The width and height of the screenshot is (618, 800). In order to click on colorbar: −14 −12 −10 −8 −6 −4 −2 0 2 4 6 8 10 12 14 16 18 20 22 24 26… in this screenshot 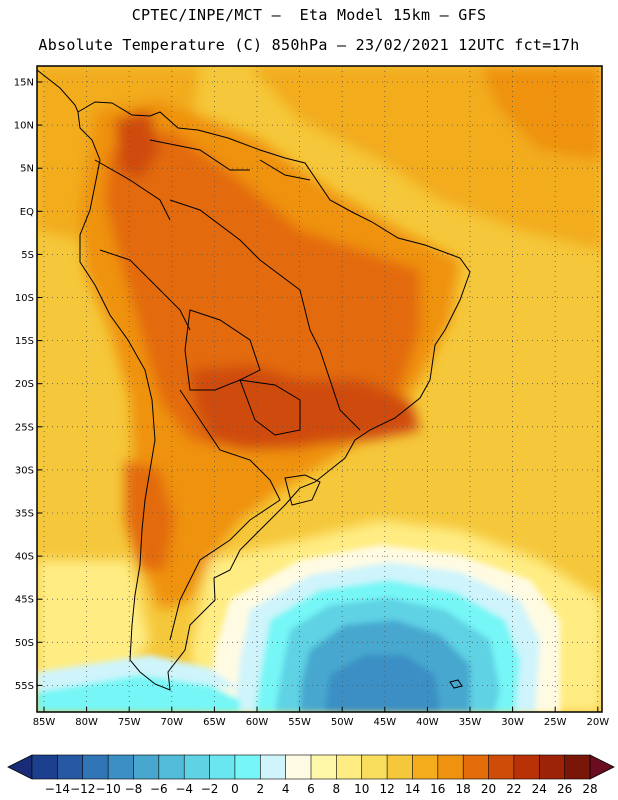, I will do `click(311, 775)`.